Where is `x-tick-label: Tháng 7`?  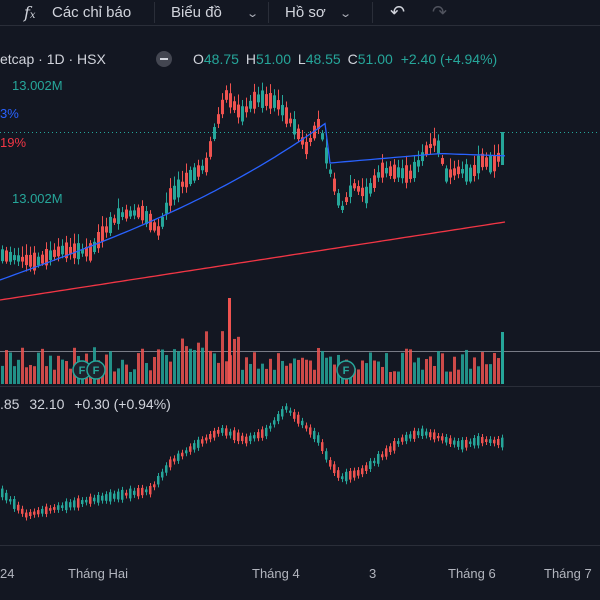
x-tick-label: Tháng 7 is located at coordinates (568, 573).